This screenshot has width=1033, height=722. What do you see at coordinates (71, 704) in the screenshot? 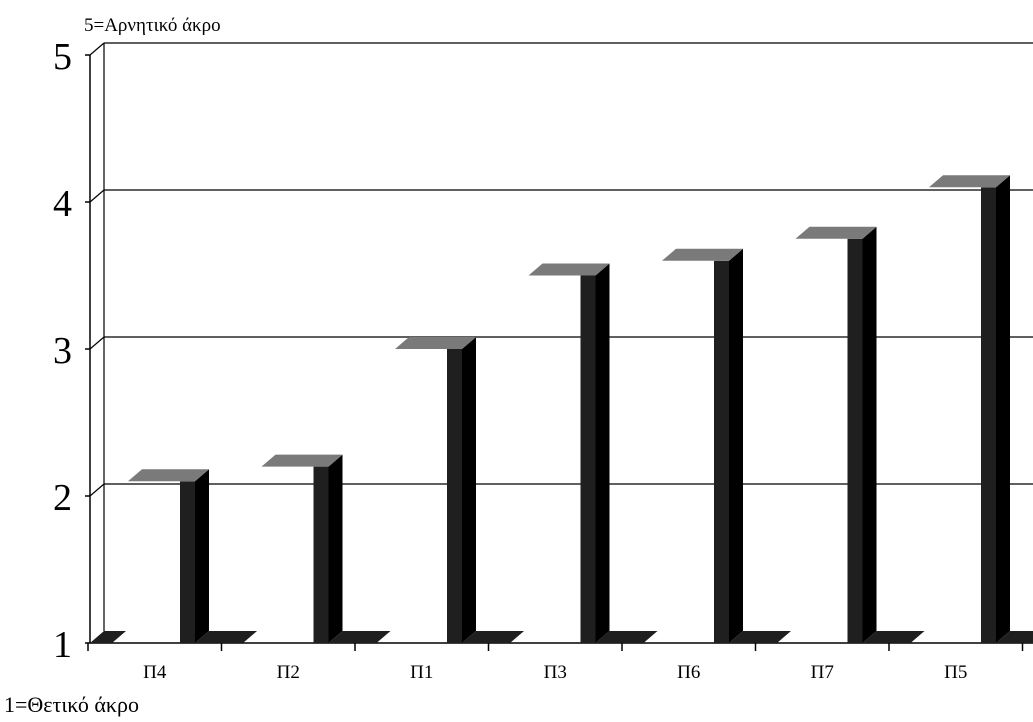
I see `bottom-note: 1=Θετικό άκρο` at bounding box center [71, 704].